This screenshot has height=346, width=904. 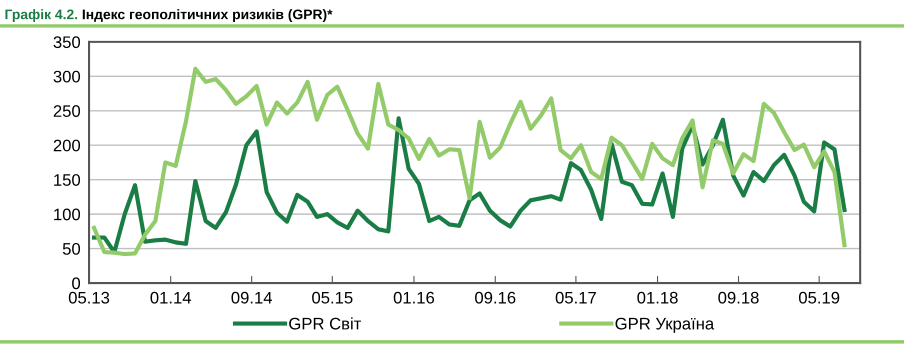 I want to click on x-tick-label: 09.18, so click(x=738, y=298).